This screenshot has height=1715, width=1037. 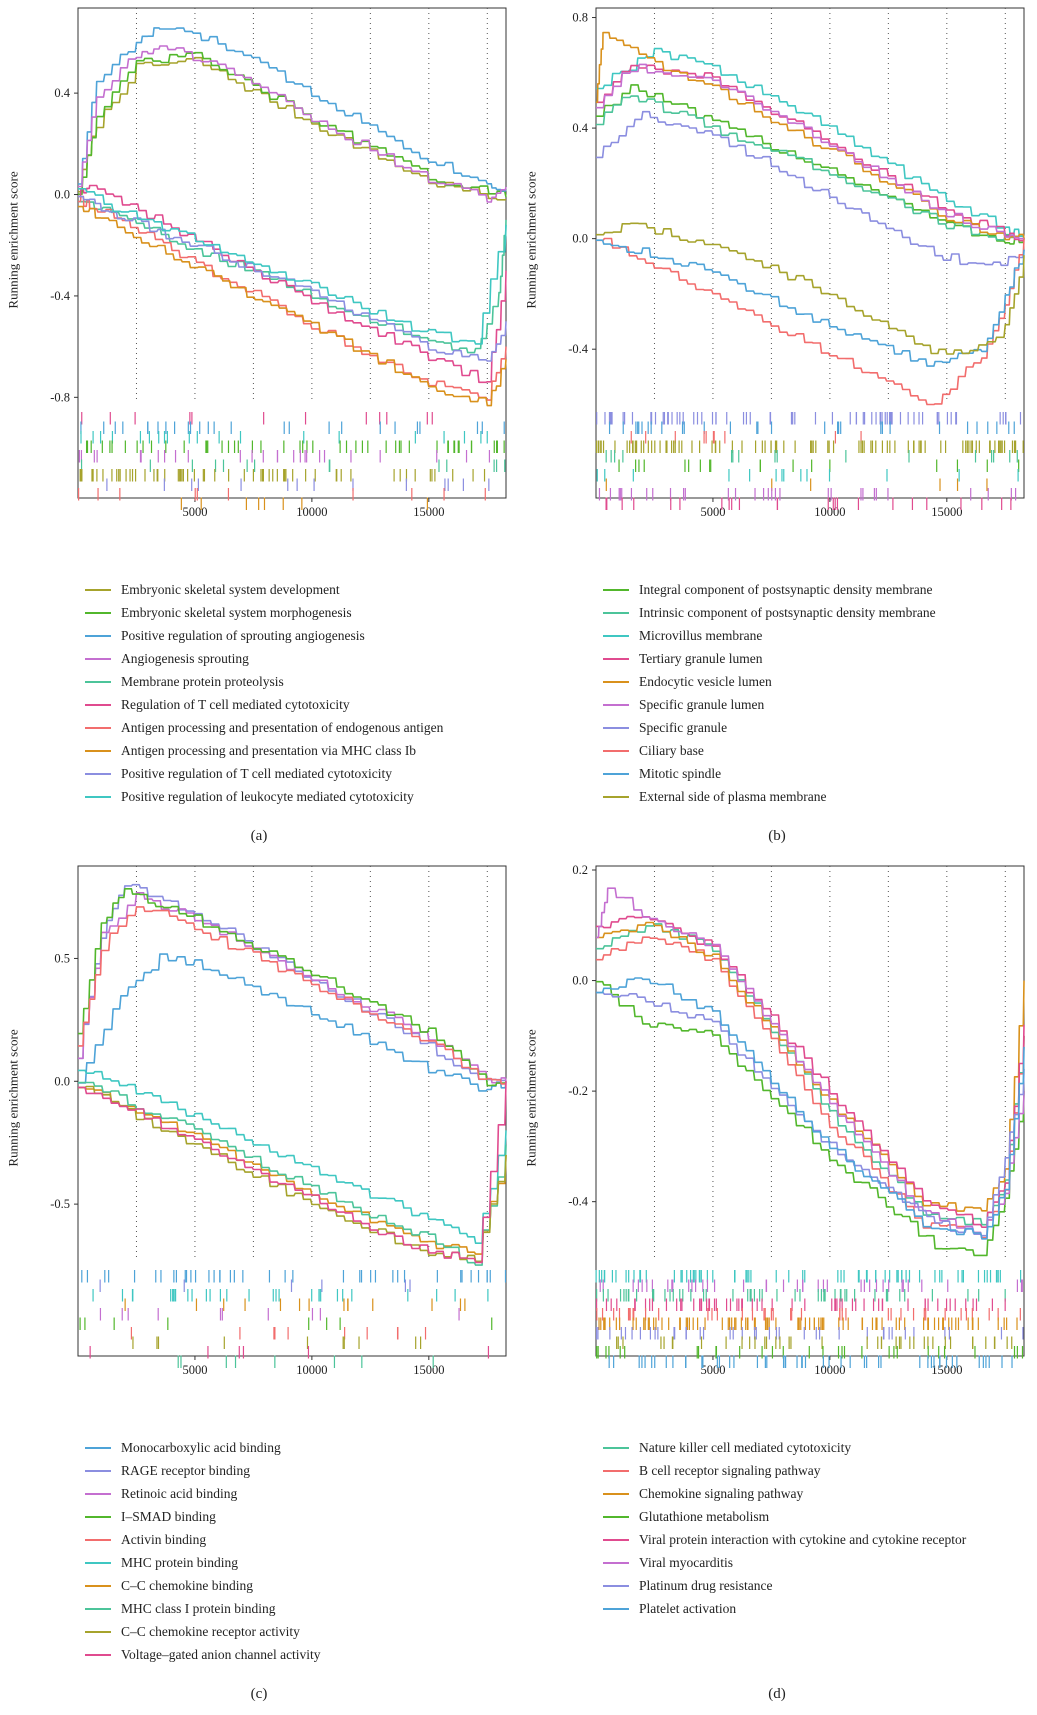 What do you see at coordinates (259, 1694) in the screenshot?
I see `panel-caption: (c)` at bounding box center [259, 1694].